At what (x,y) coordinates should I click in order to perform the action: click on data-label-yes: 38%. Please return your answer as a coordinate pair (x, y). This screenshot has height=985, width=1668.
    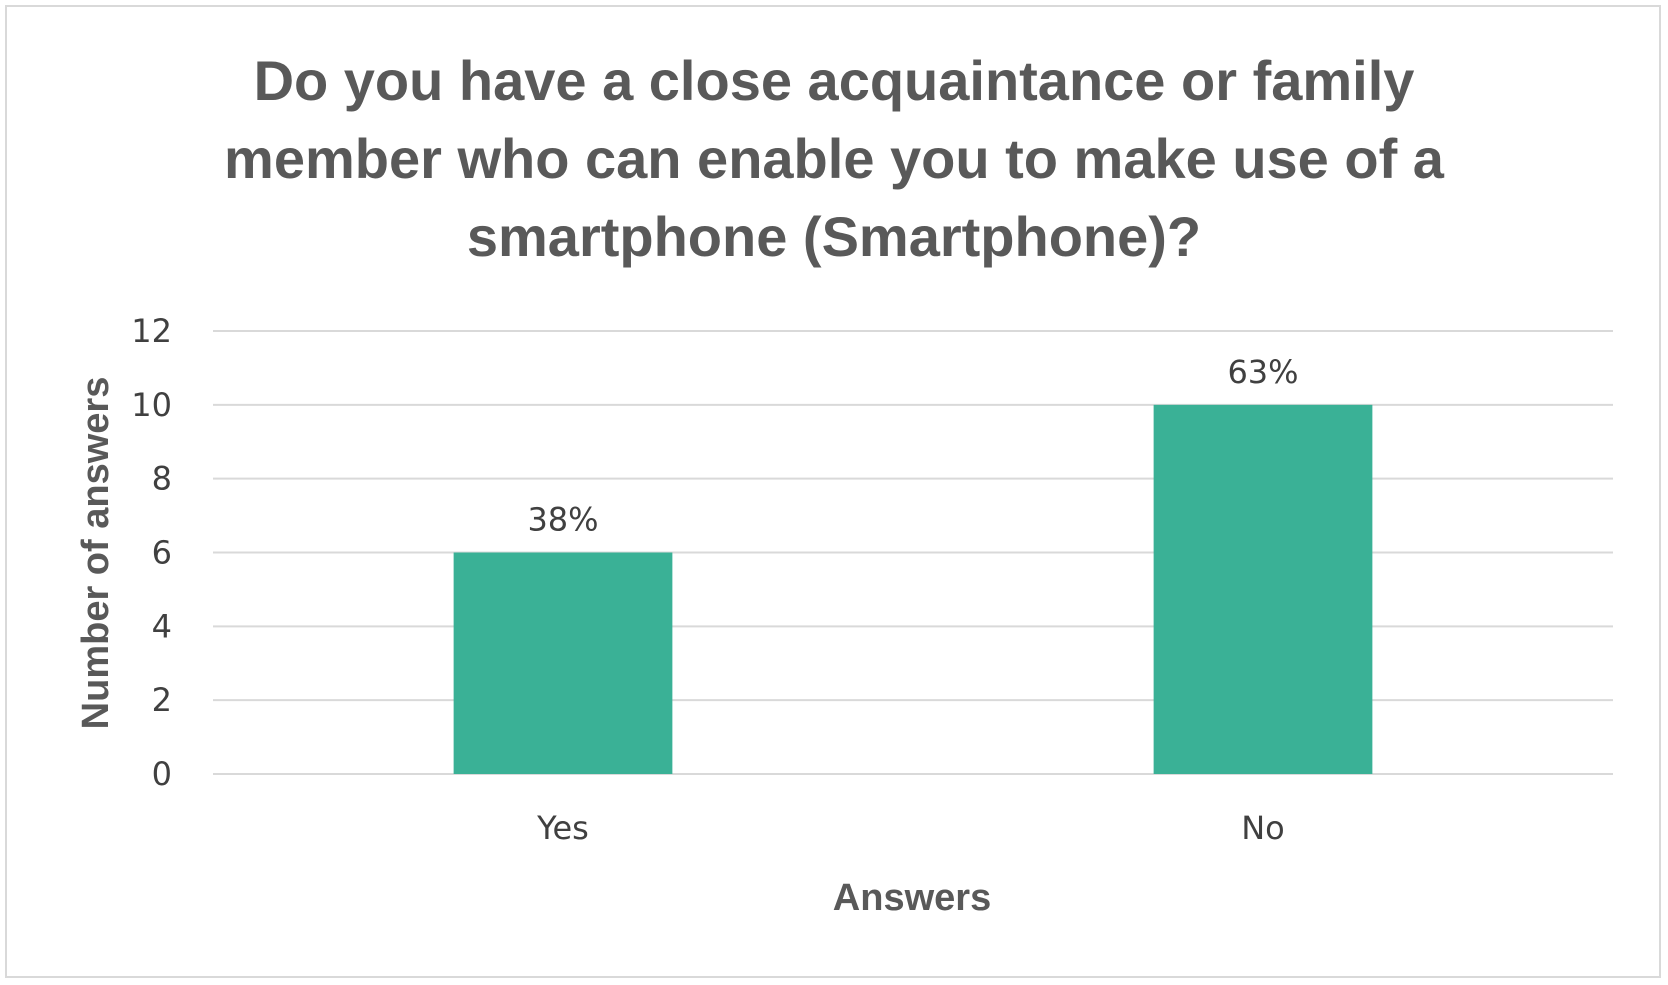
    Looking at the image, I should click on (562, 520).